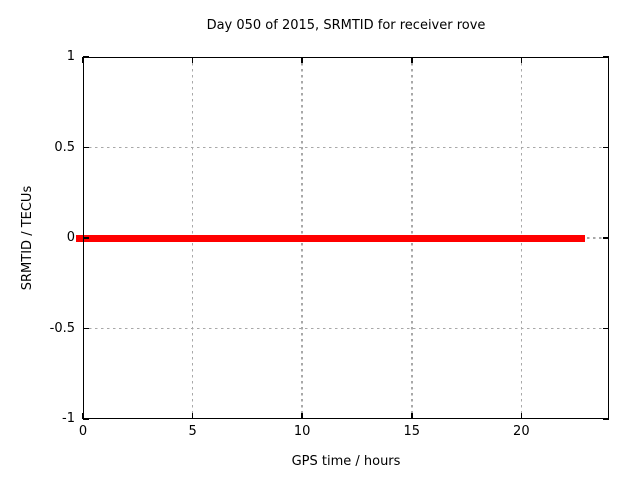 The height and width of the screenshot is (480, 640). I want to click on x-tick-label: 15, so click(412, 431).